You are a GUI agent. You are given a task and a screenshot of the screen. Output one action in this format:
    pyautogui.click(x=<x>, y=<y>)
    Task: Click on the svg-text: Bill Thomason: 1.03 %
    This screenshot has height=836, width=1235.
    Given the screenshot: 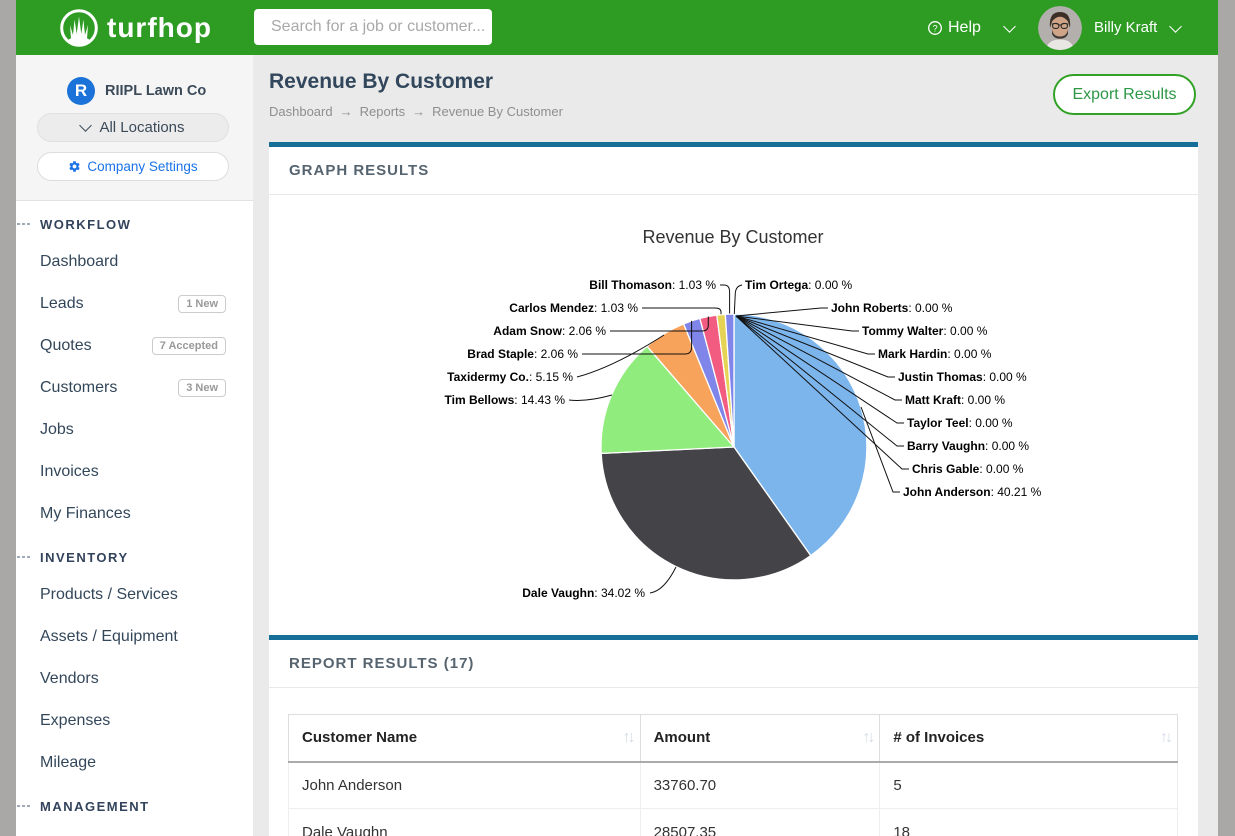 What is the action you would take?
    pyautogui.click(x=652, y=285)
    